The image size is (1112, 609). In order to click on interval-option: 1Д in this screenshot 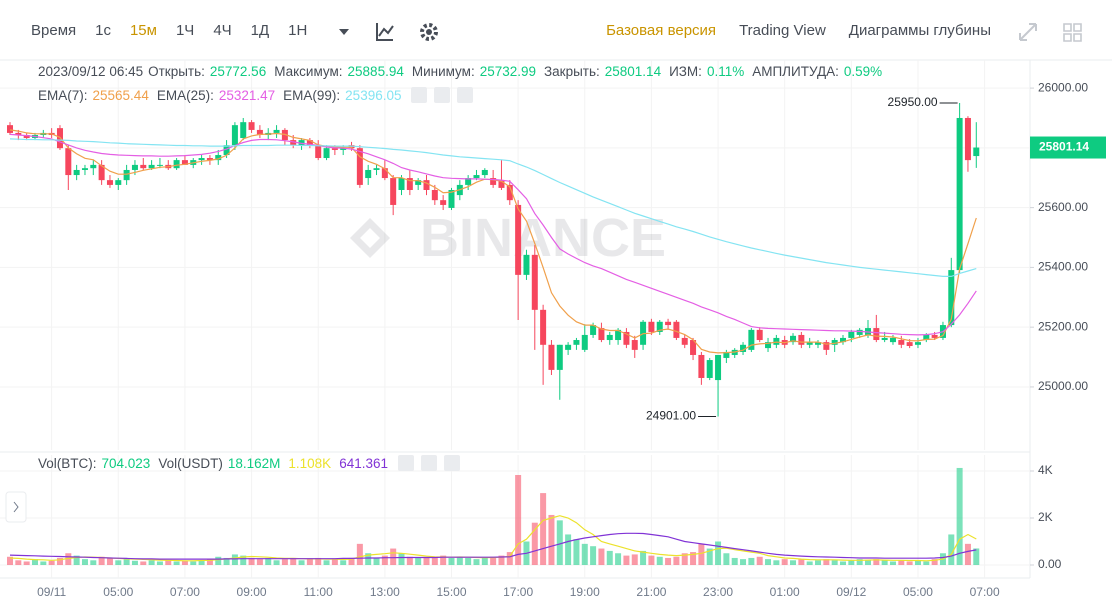, I will do `click(260, 30)`.